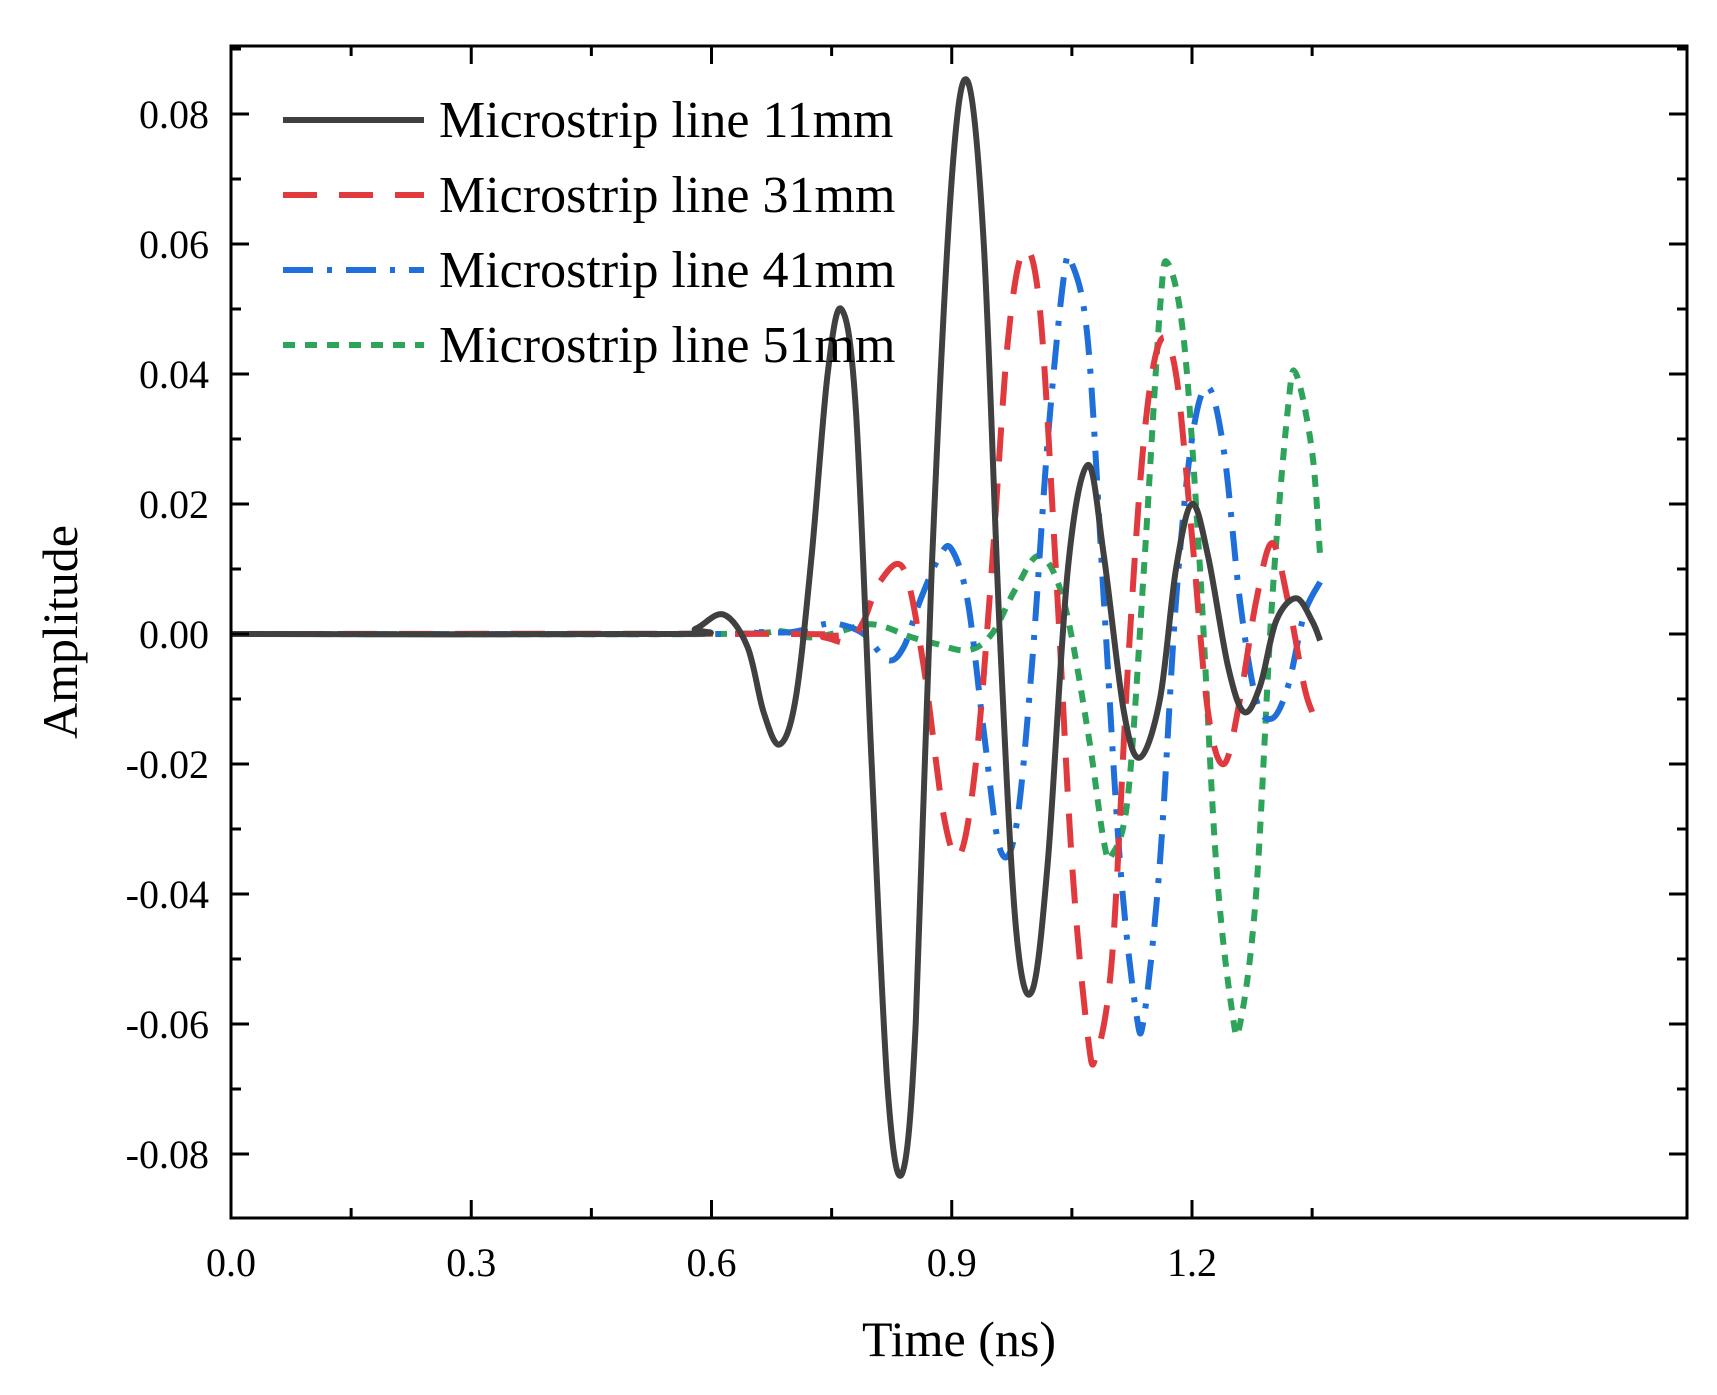 The width and height of the screenshot is (1717, 1395). I want to click on x-tick-label: 0.9, so click(952, 1262).